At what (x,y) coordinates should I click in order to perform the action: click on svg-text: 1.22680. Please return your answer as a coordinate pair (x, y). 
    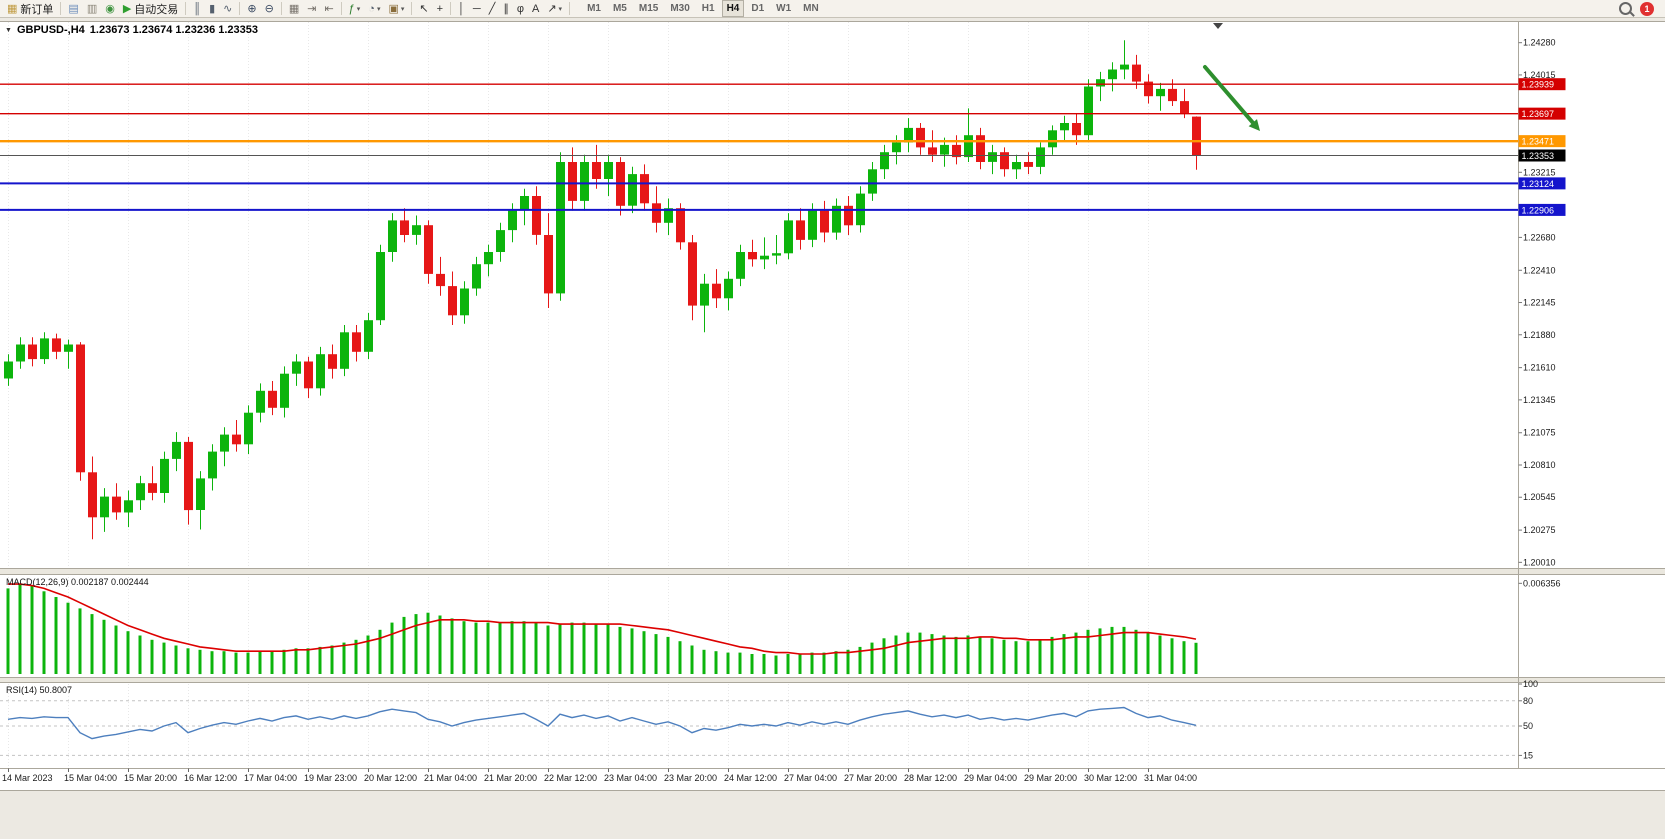
    Looking at the image, I should click on (1539, 237).